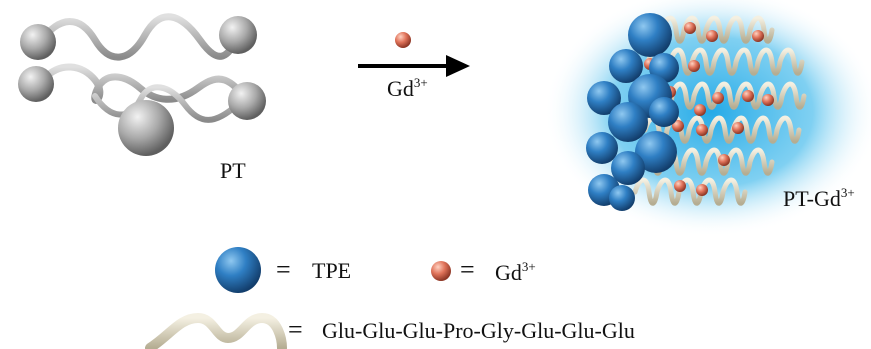  Describe the element at coordinates (812, 198) in the screenshot. I see `pt-gd-label-base: PT-Gd` at that location.